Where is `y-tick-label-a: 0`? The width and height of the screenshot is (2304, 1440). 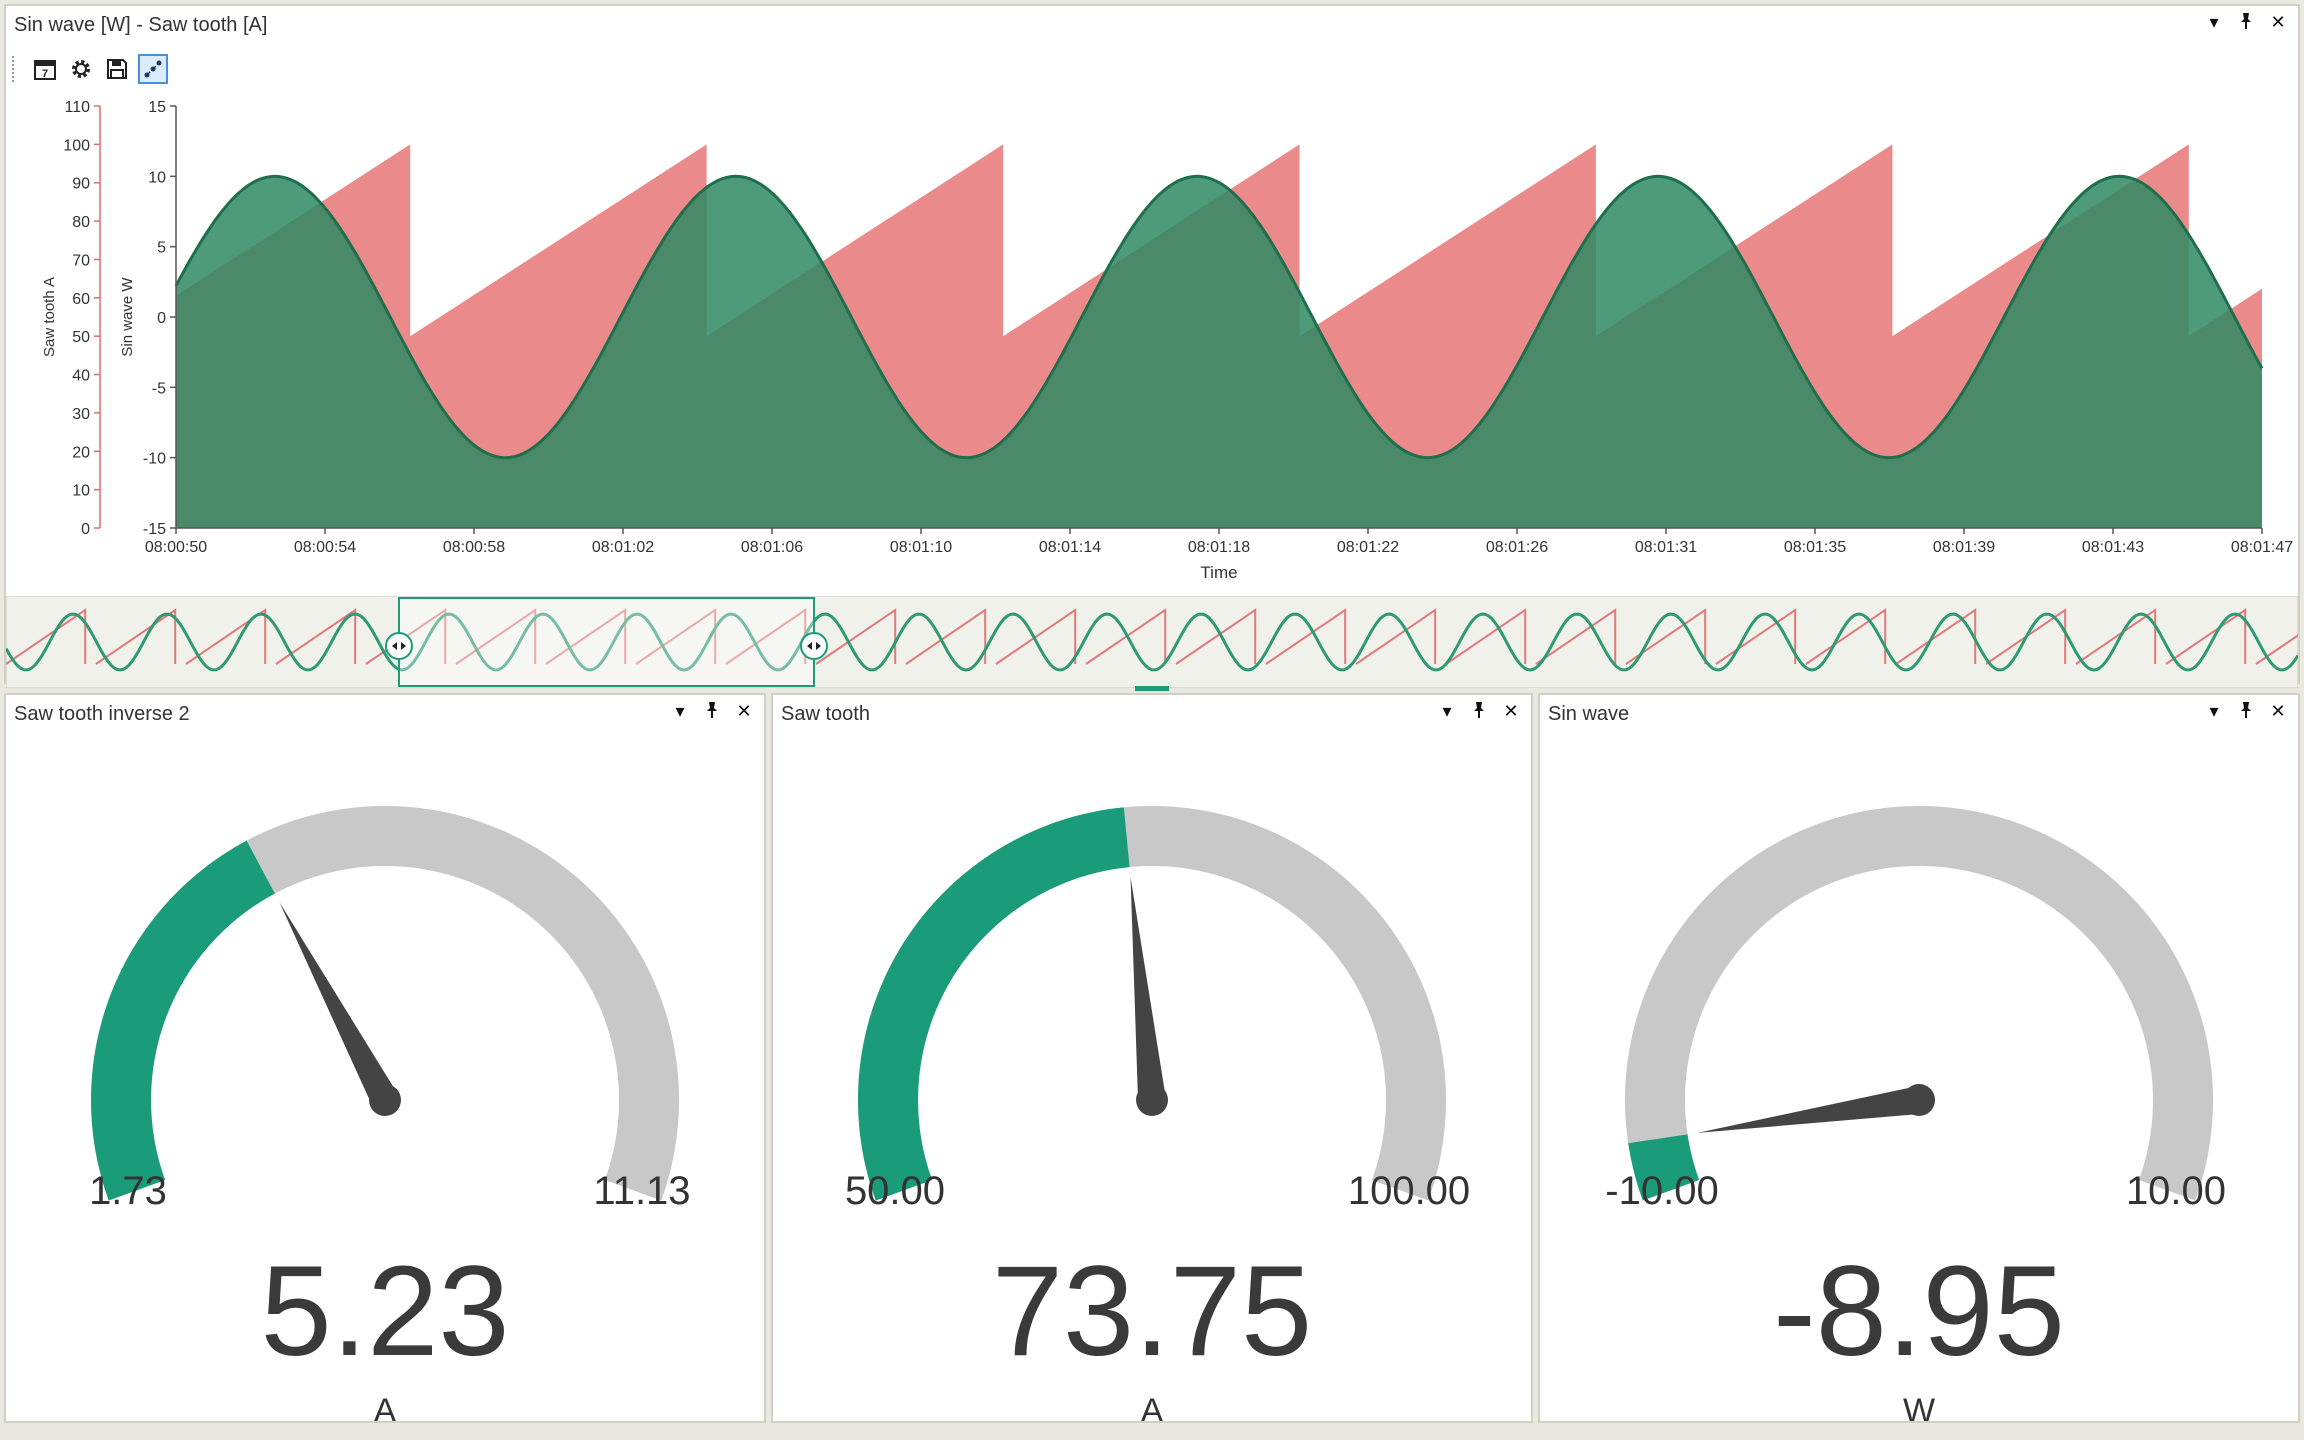 y-tick-label-a: 0 is located at coordinates (85, 529).